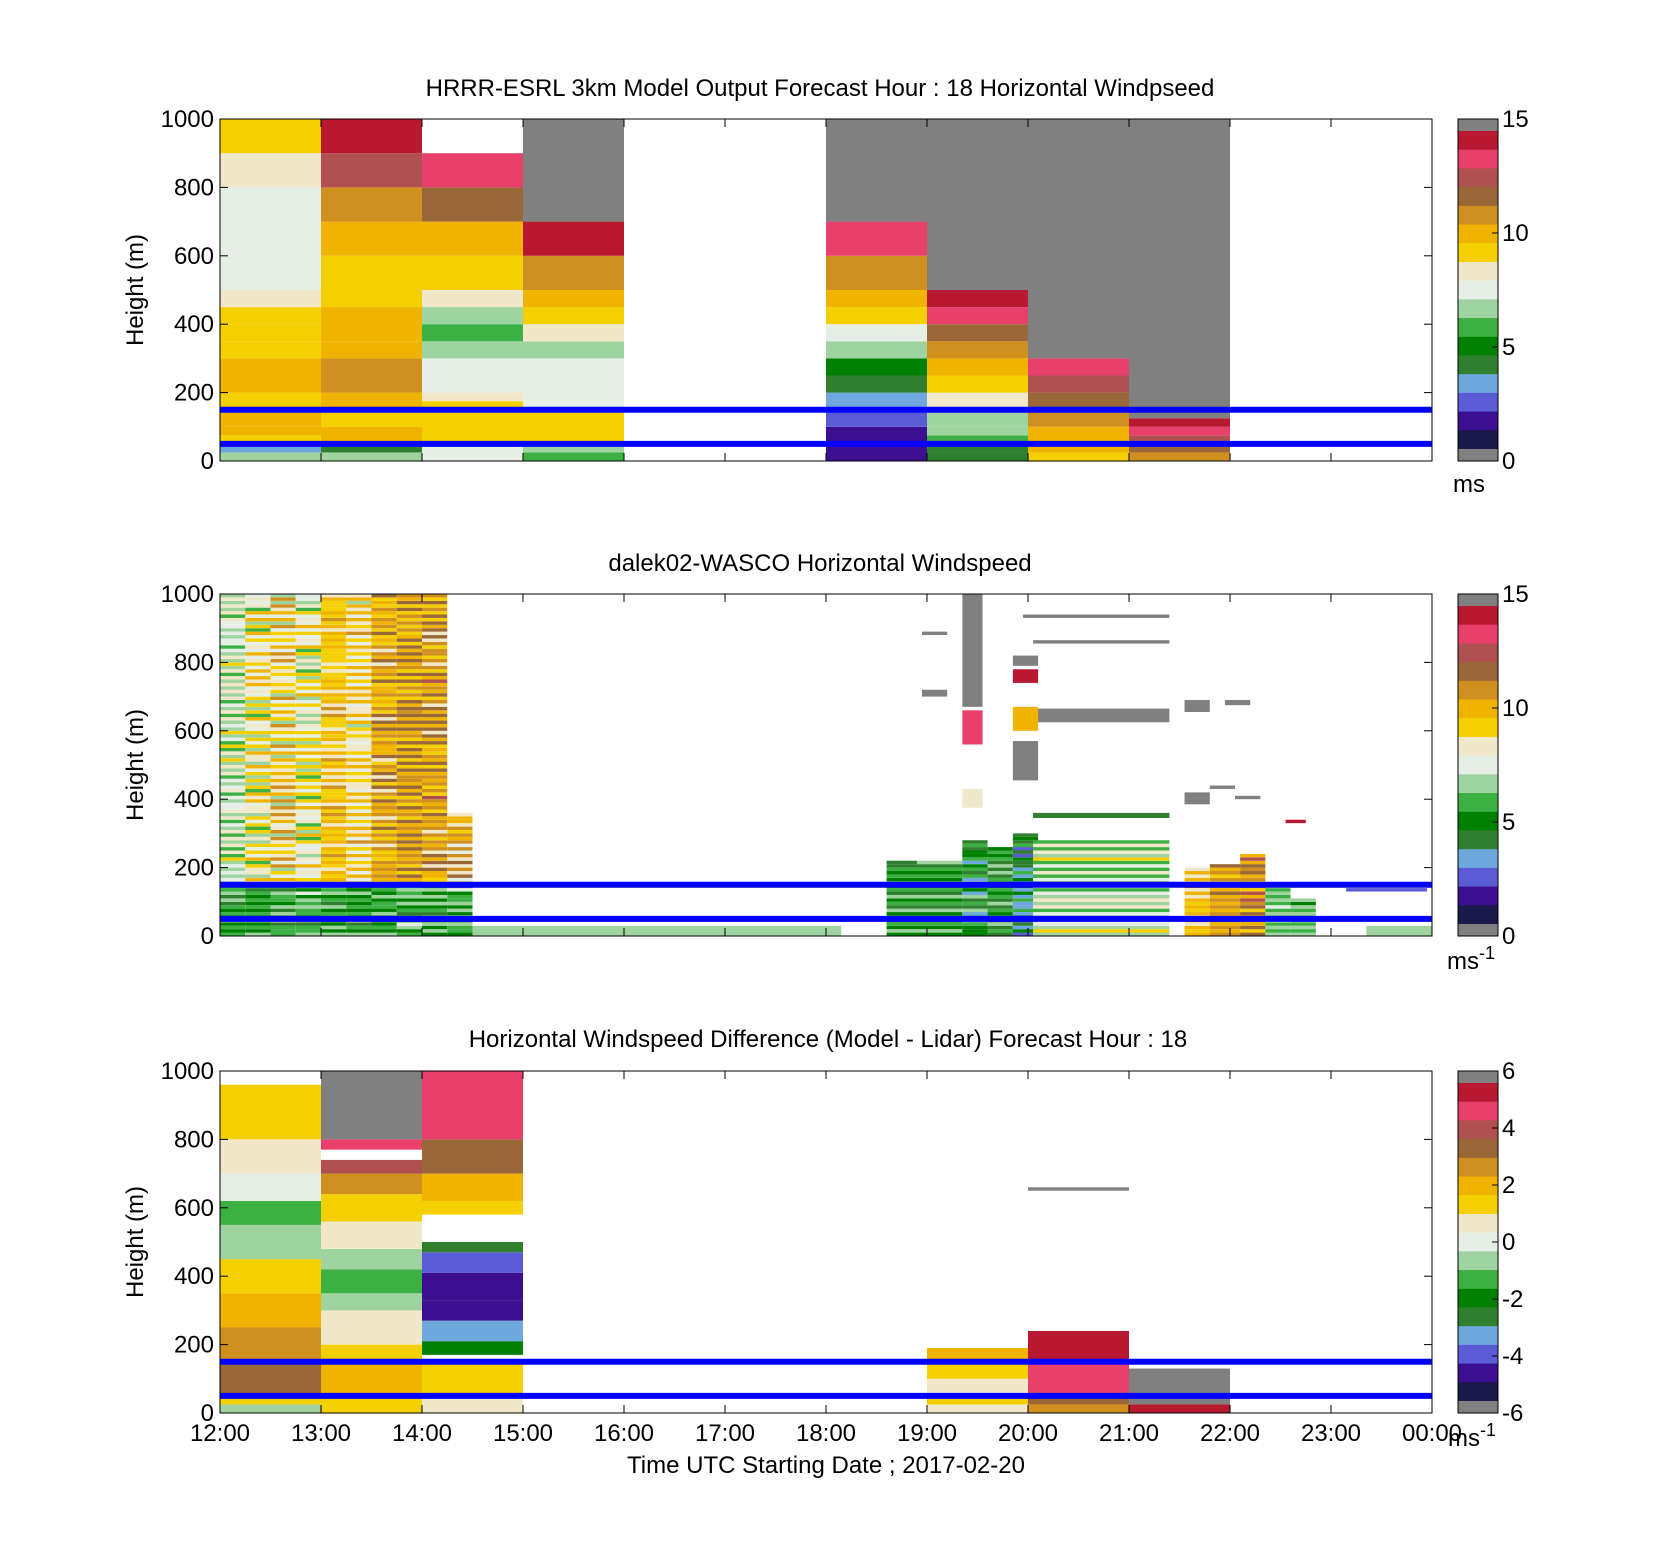  I want to click on x-tick-label: 17:00, so click(725, 1433).